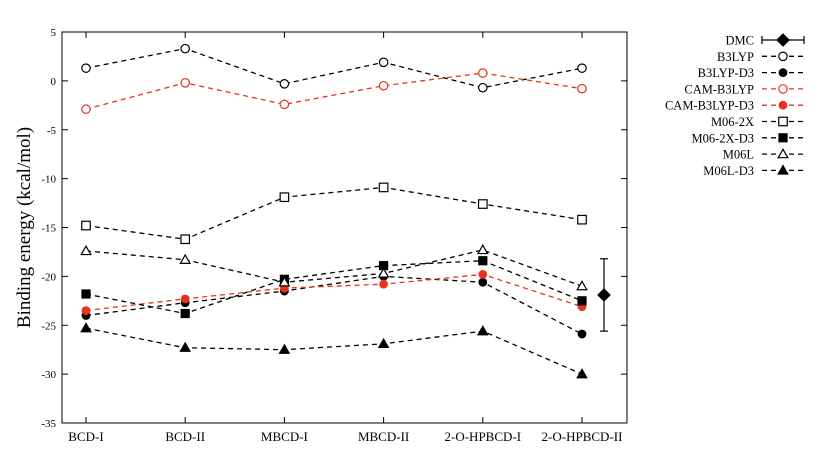 The image size is (830, 454). What do you see at coordinates (52, 131) in the screenshot?
I see `y-tick-label: -5` at bounding box center [52, 131].